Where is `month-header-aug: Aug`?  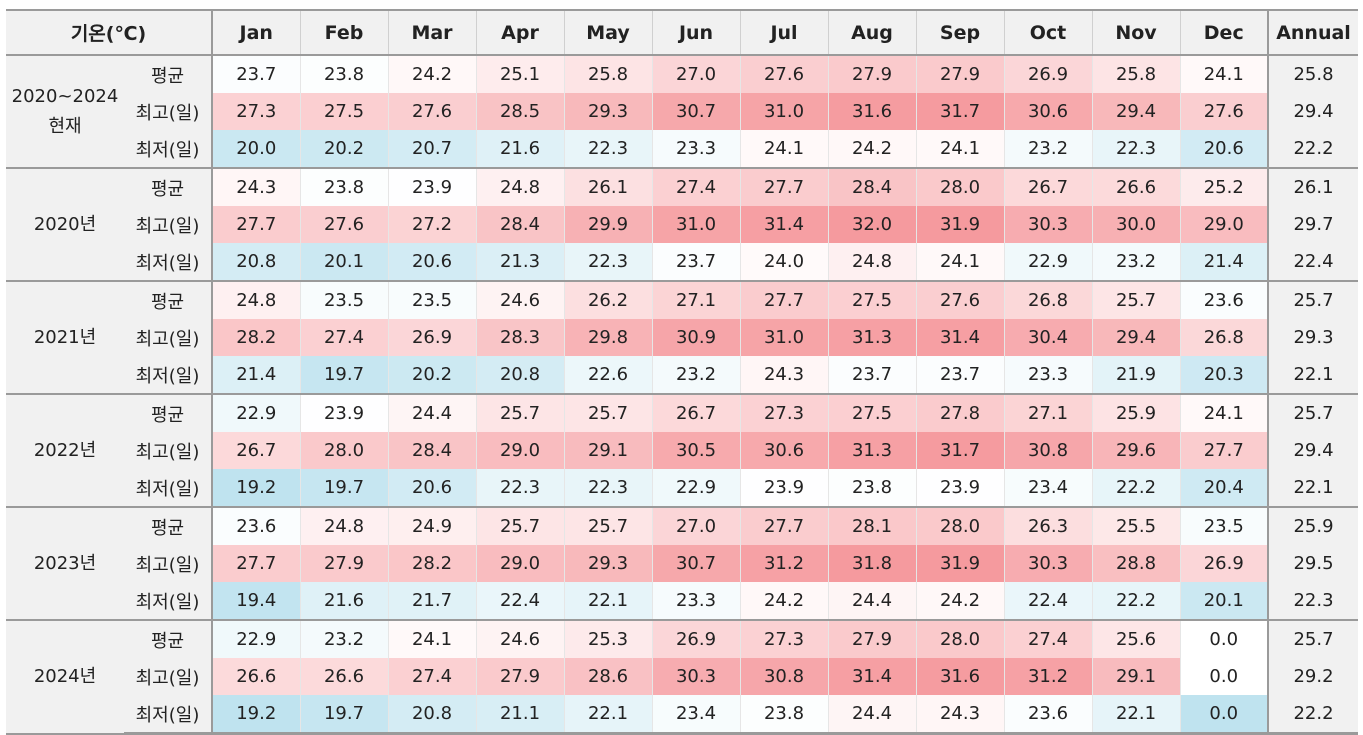 month-header-aug: Aug is located at coordinates (872, 32).